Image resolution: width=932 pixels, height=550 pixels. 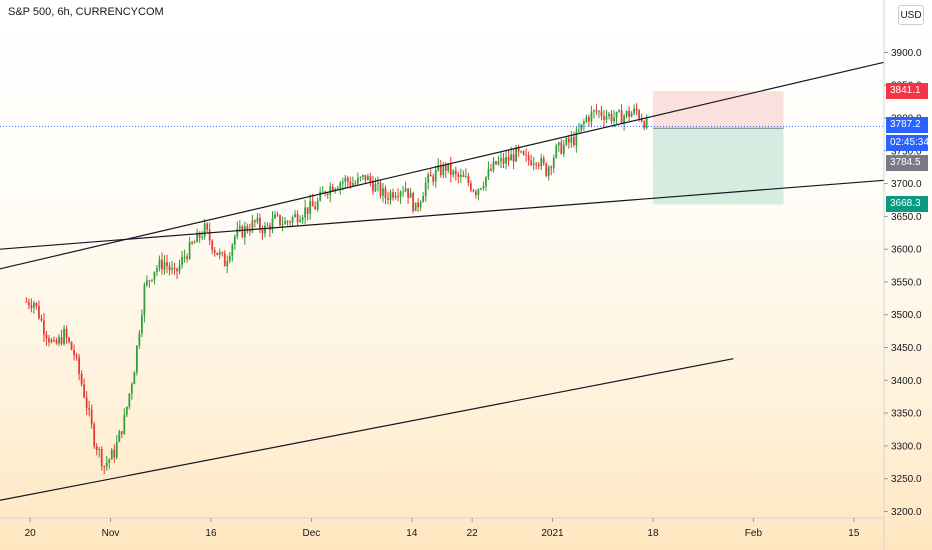 What do you see at coordinates (718, 166) in the screenshot?
I see `reward-zone` at bounding box center [718, 166].